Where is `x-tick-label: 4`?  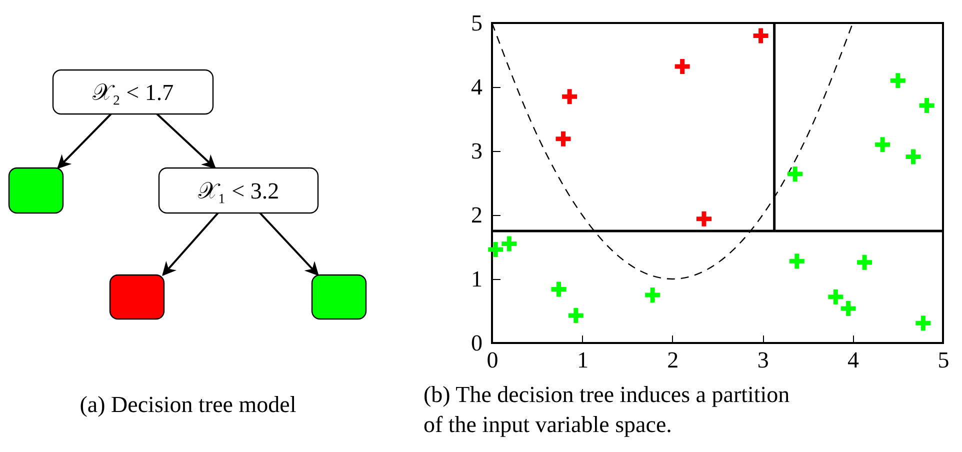 x-tick-label: 4 is located at coordinates (854, 360).